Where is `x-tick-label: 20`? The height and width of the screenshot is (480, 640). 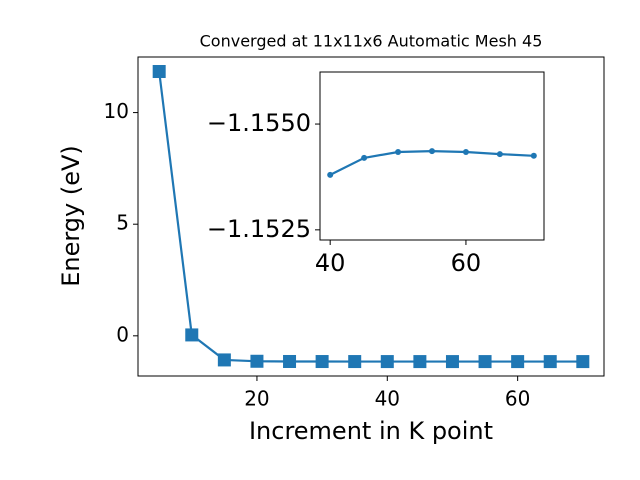 x-tick-label: 20 is located at coordinates (256, 399).